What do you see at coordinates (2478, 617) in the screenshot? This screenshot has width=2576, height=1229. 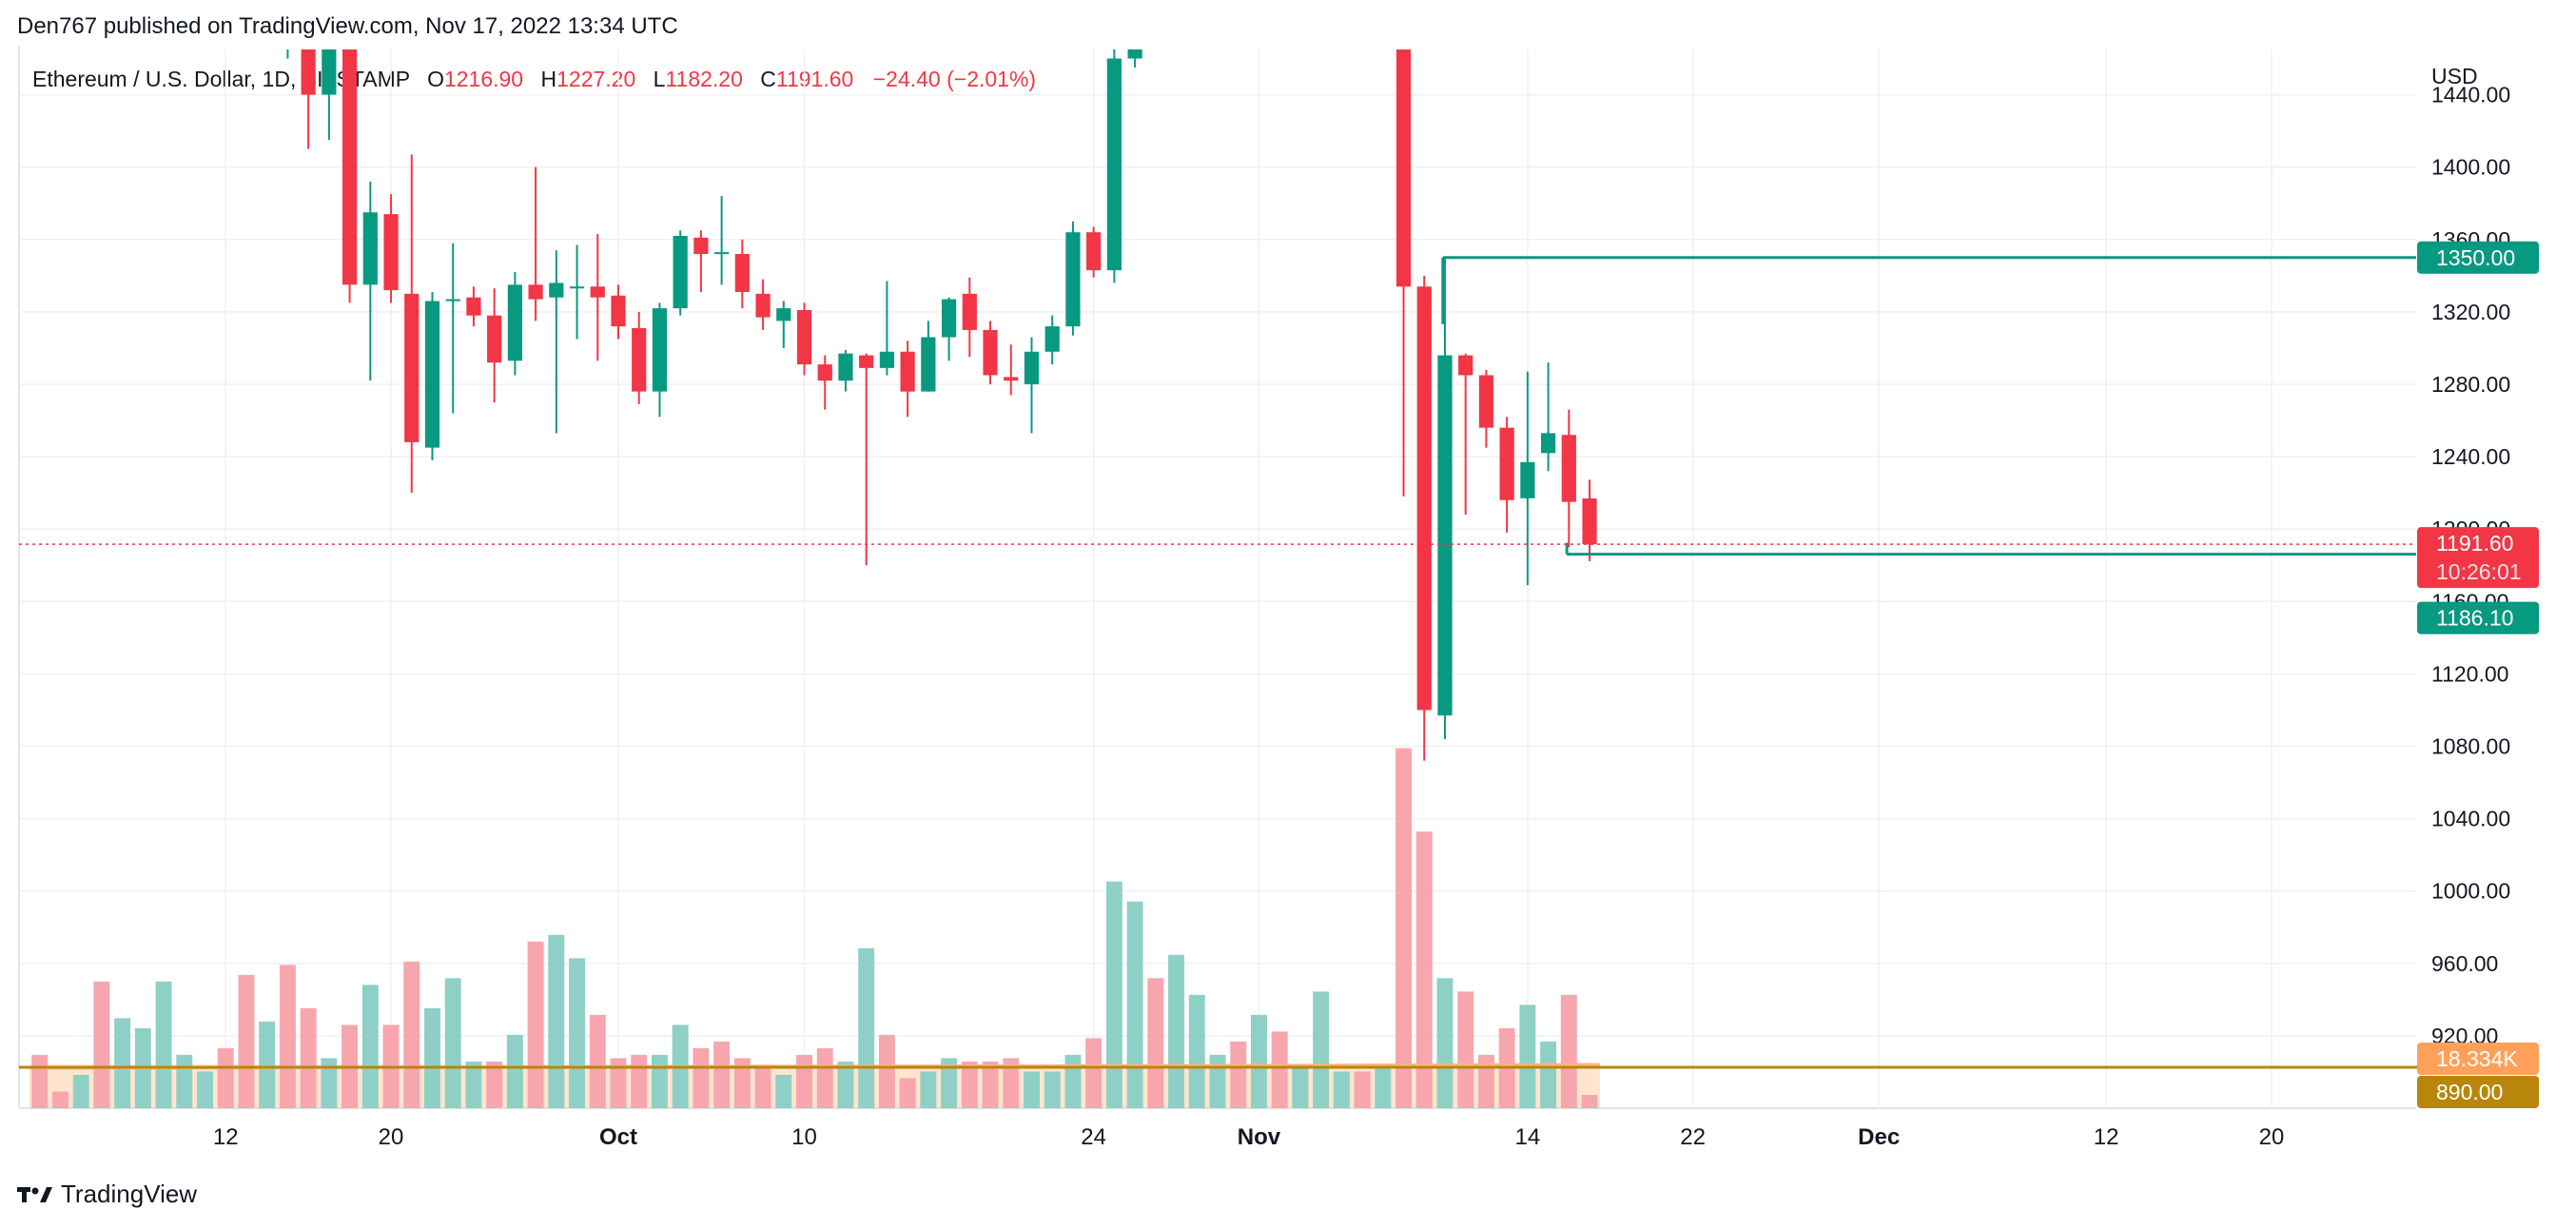 I see `level-tag-1186-bg` at bounding box center [2478, 617].